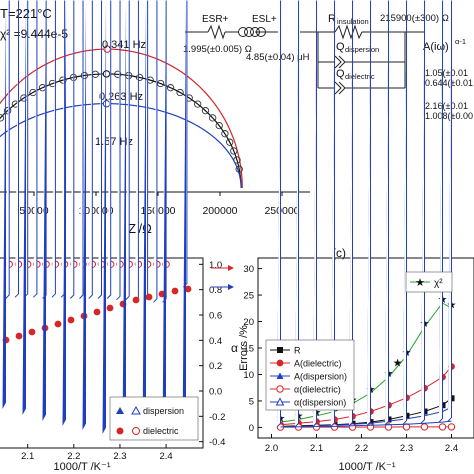 The height and width of the screenshot is (474, 474). I want to click on errors-x-tick-label: 2.4, so click(451, 448).